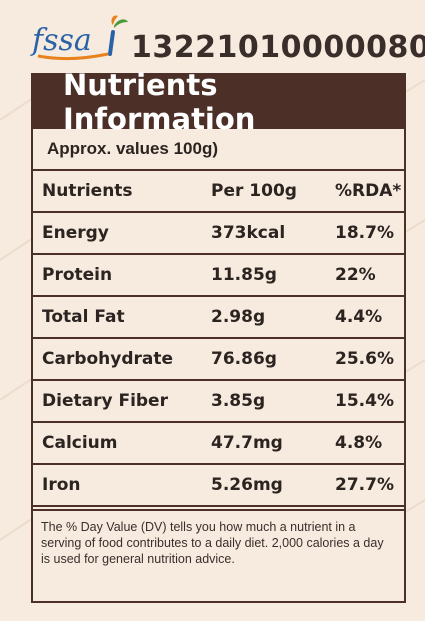 This screenshot has width=425, height=621. What do you see at coordinates (365, 192) in the screenshot?
I see `column-header-rda: %RDA*` at bounding box center [365, 192].